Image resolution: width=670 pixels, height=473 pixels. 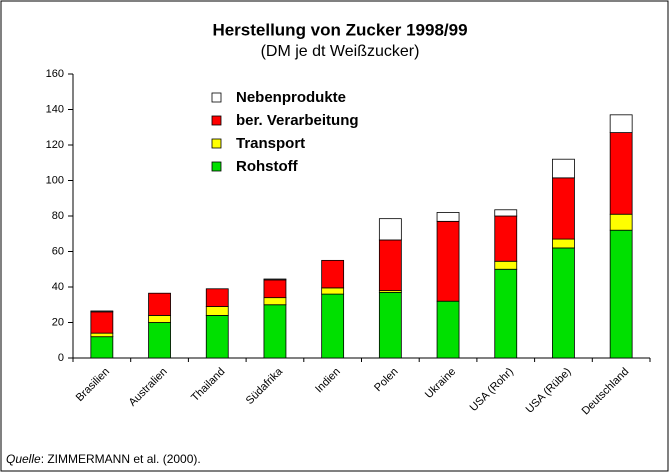 What do you see at coordinates (58, 287) in the screenshot?
I see `y-tick-label: 40` at bounding box center [58, 287].